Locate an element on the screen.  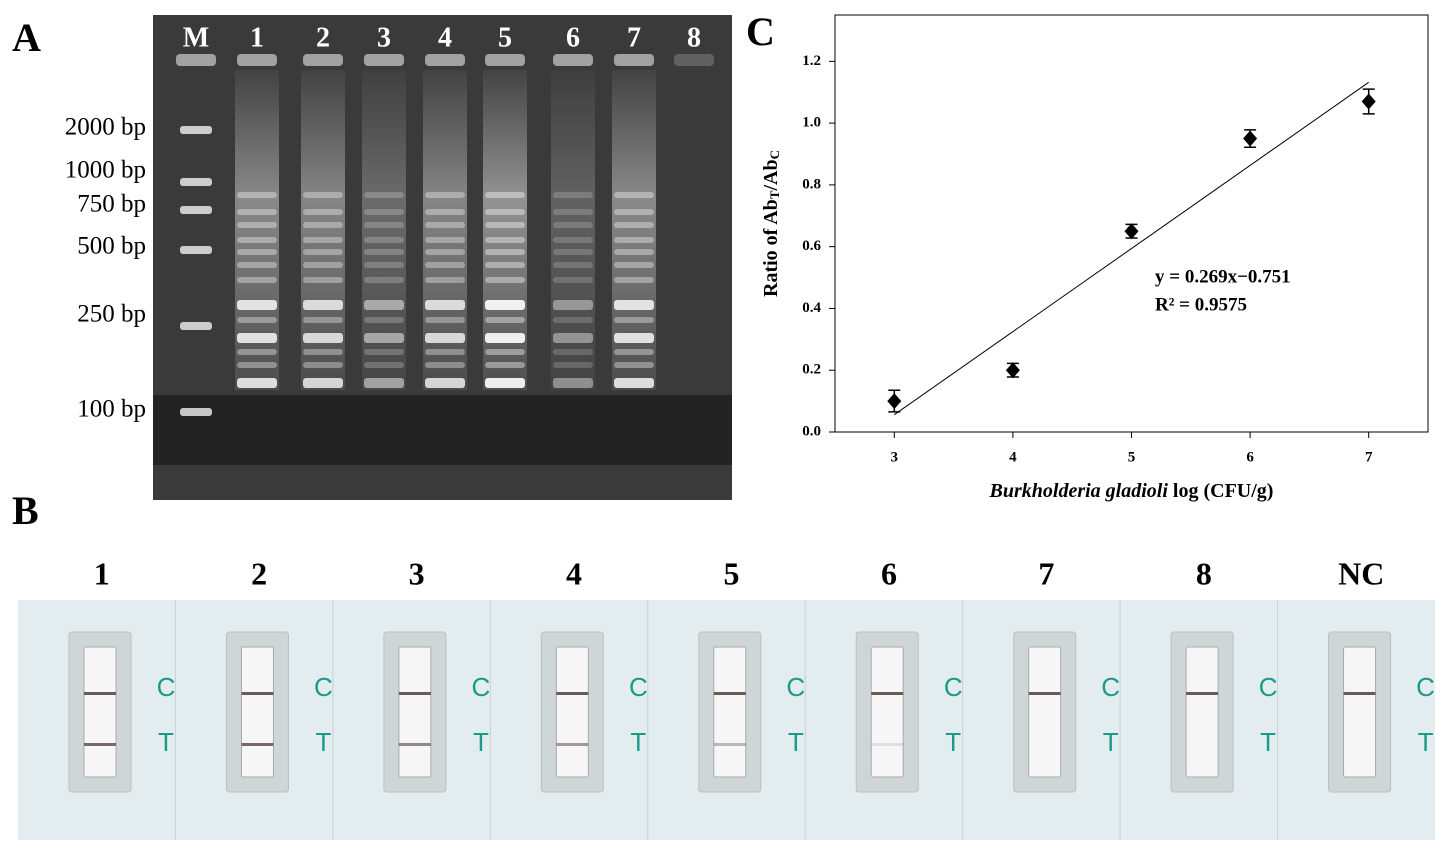
marker-label: 750 bp is located at coordinates (111, 204).